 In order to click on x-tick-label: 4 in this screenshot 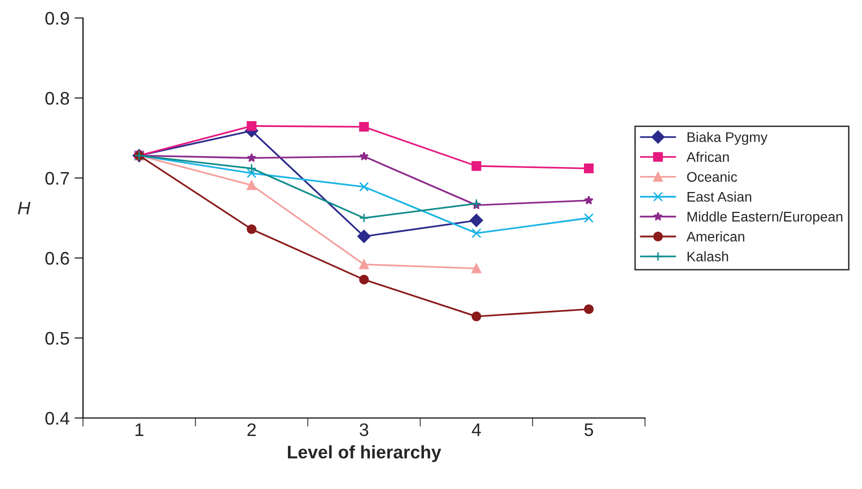, I will do `click(476, 430)`.